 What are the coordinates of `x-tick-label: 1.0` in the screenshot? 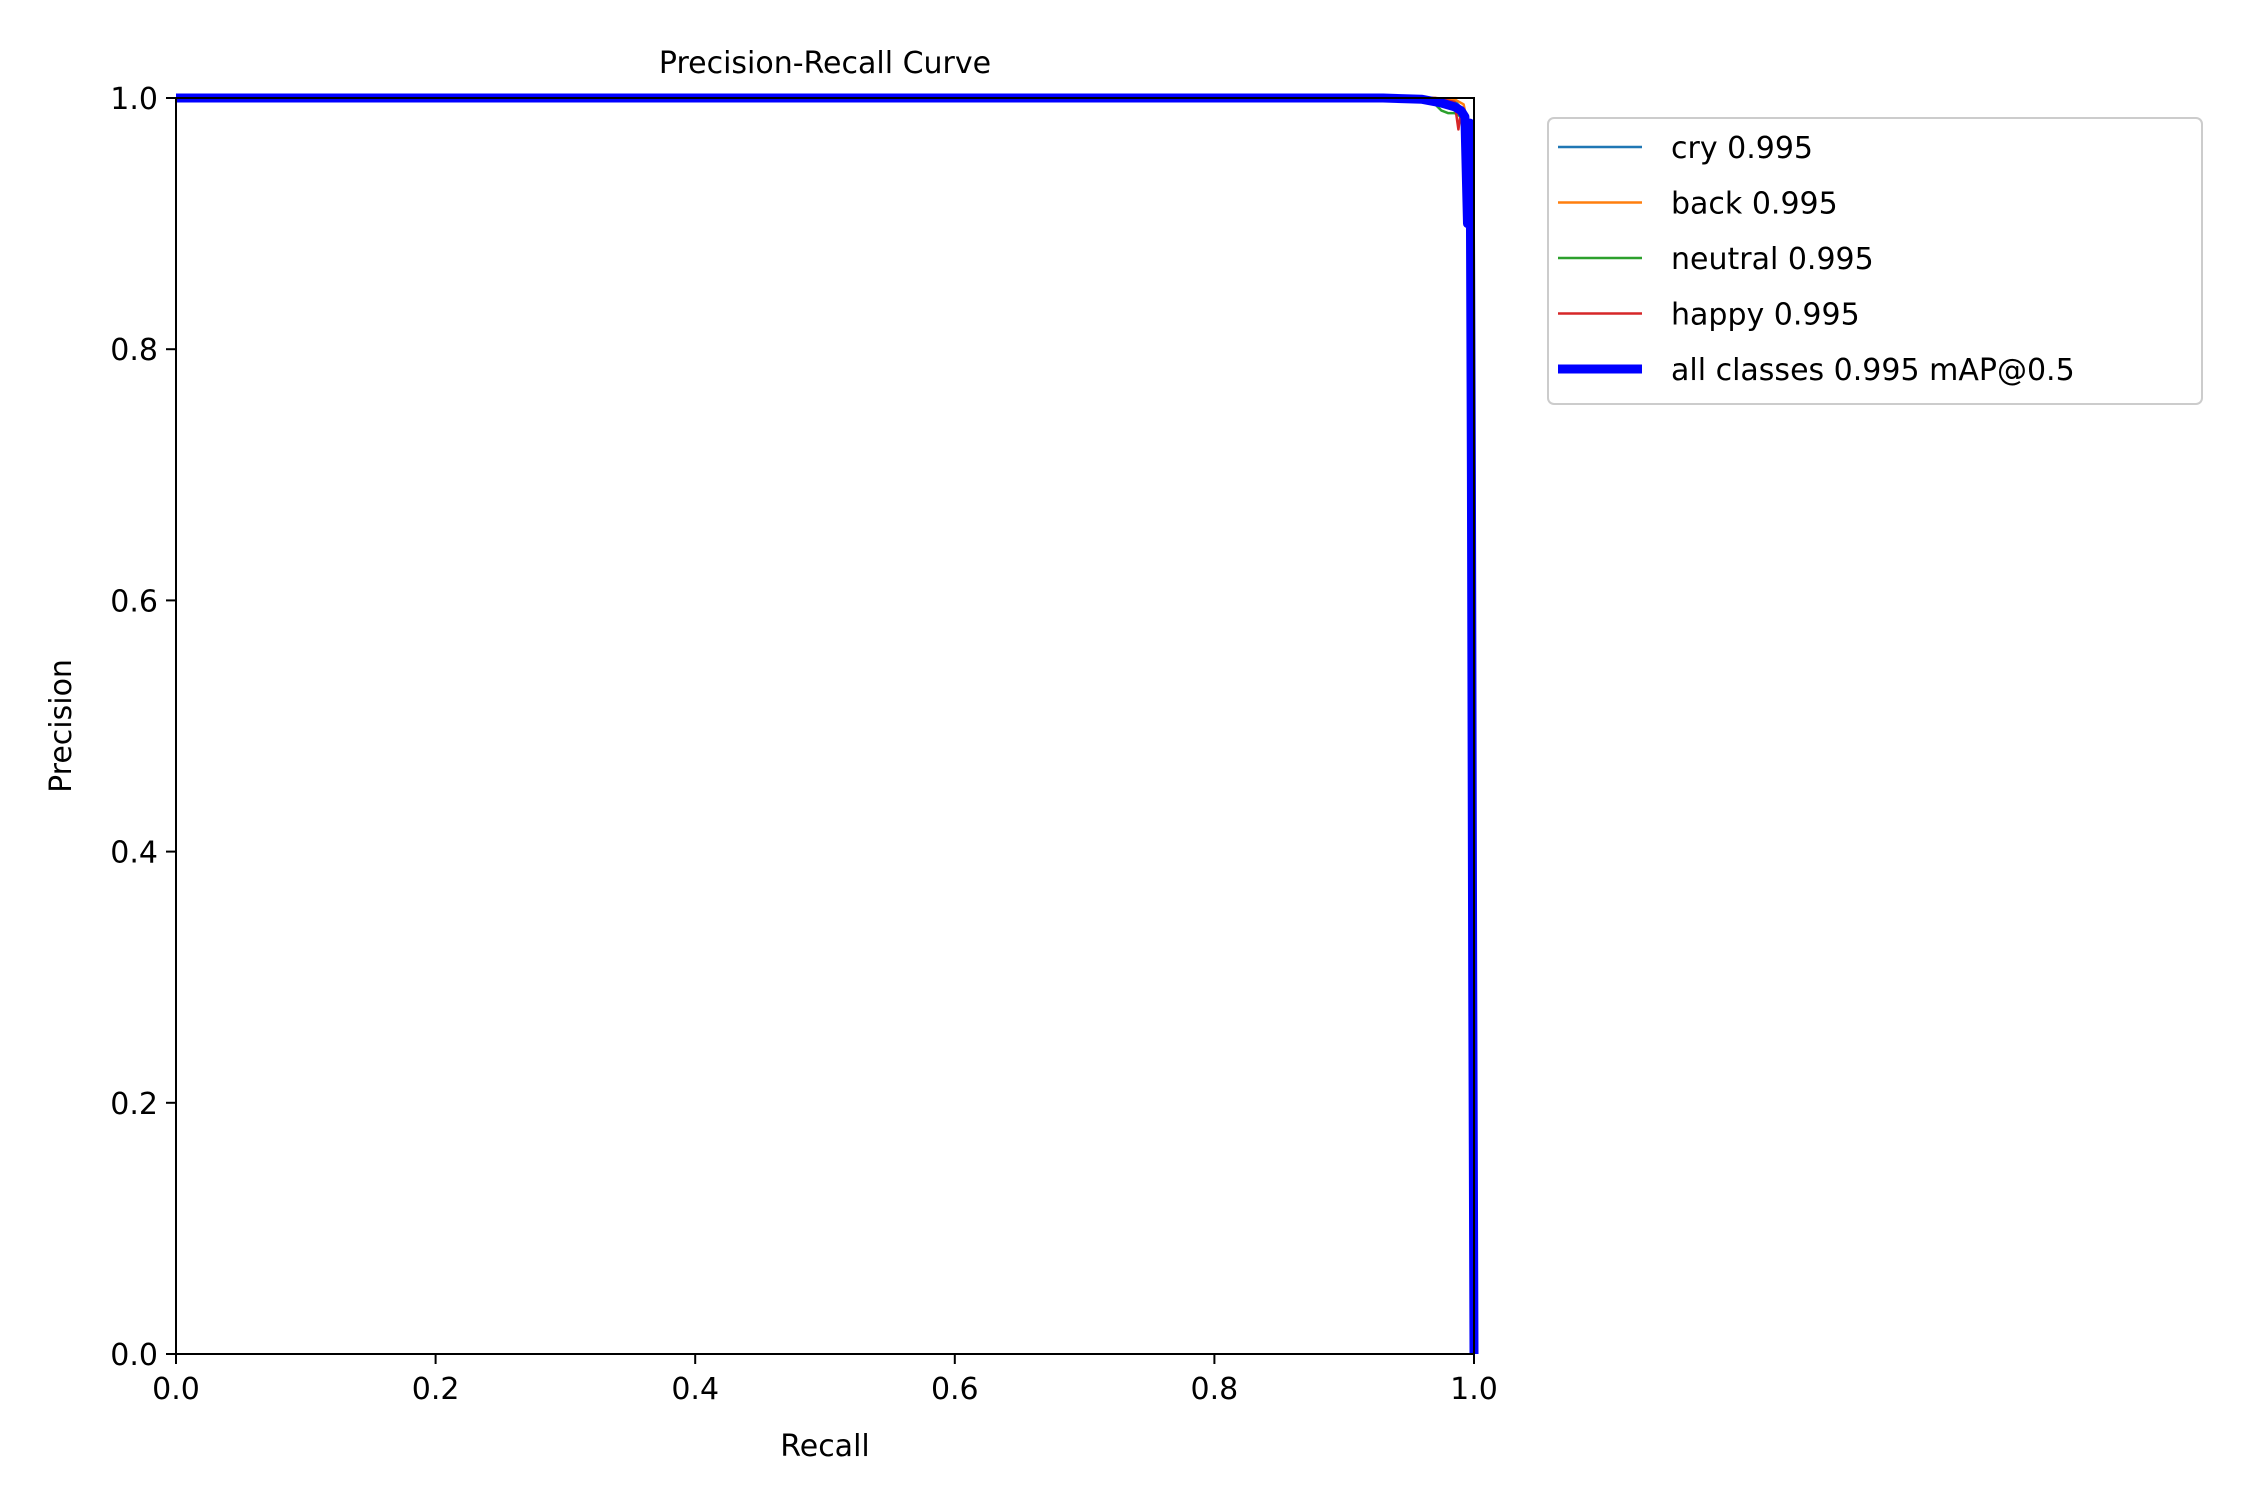 It's located at (1474, 1389).